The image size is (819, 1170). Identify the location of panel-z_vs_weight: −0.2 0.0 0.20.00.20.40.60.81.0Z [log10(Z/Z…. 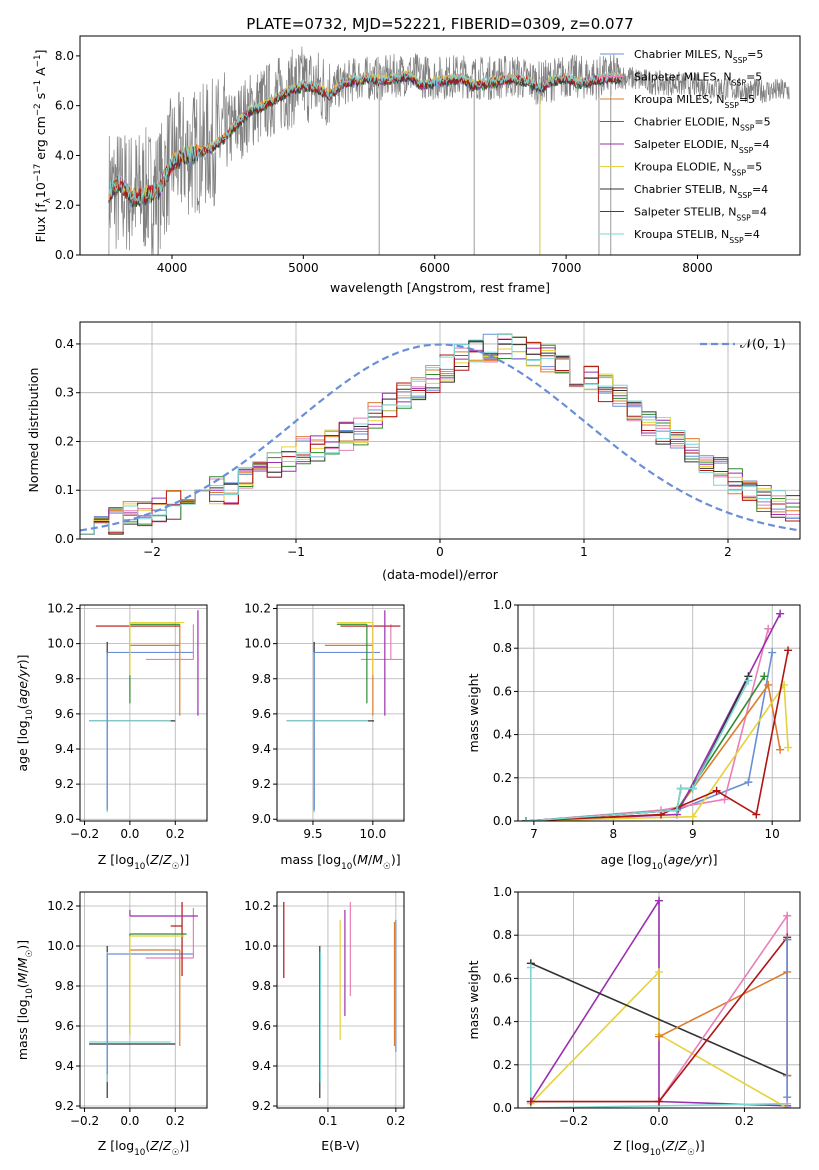
(633, 1021).